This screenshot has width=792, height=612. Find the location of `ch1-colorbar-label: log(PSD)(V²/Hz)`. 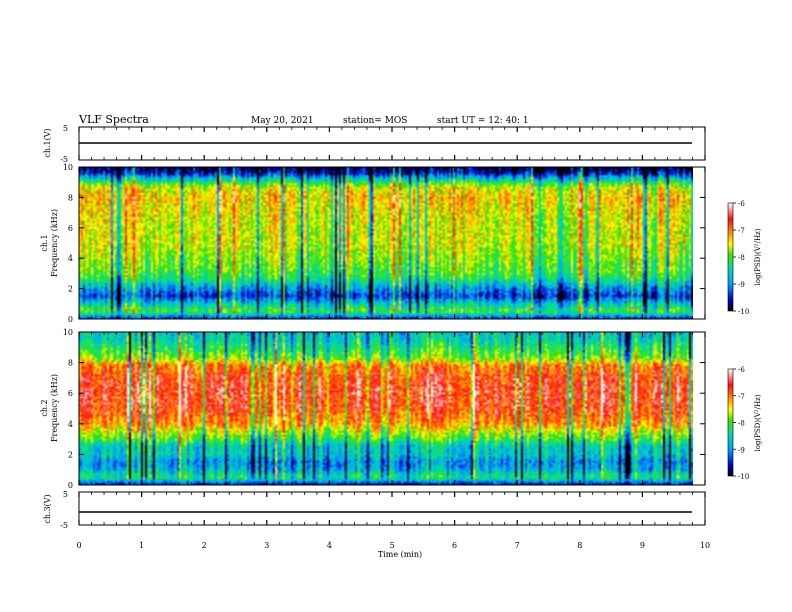

ch1-colorbar-label: log(PSD)(V²/Hz) is located at coordinates (758, 256).